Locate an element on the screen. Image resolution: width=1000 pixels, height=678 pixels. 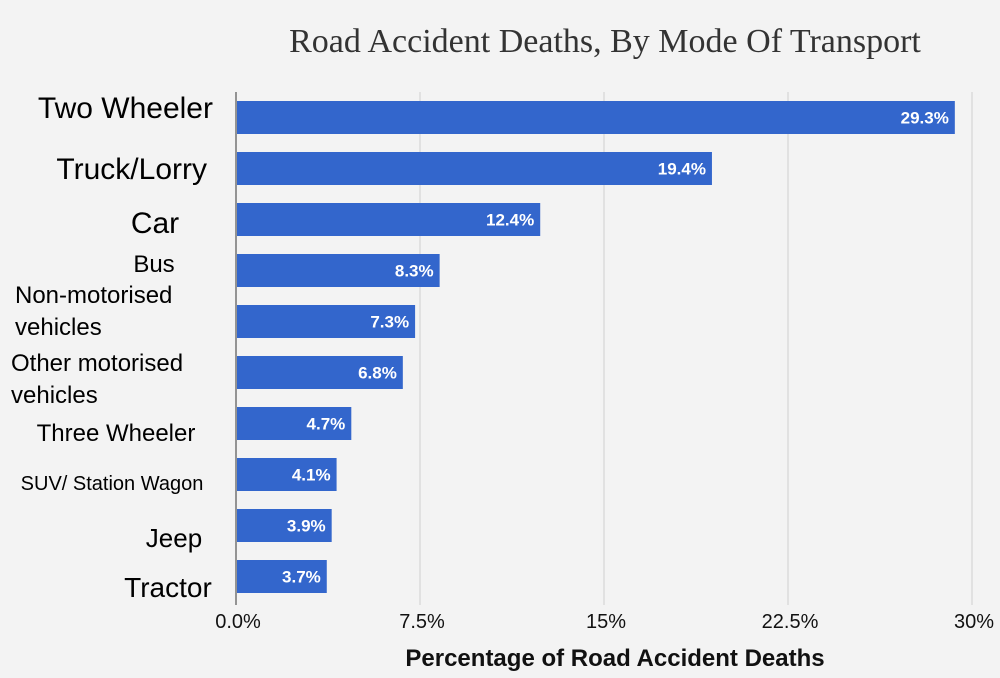
x-tick-label: 30% is located at coordinates (974, 622).